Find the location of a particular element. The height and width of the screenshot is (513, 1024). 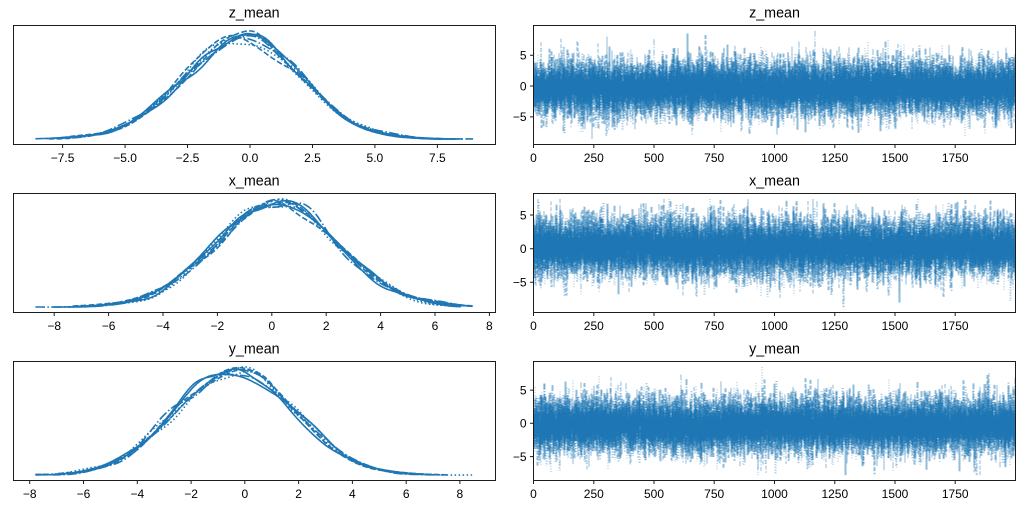

svg-text: −7.5 is located at coordinates (63, 158).